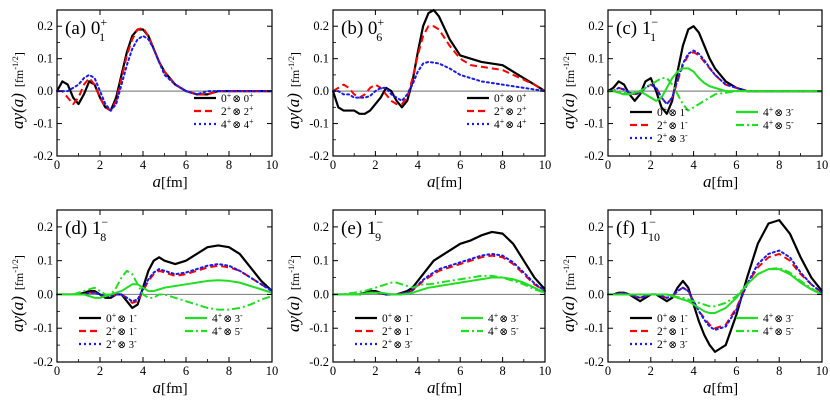 The width and height of the screenshot is (830, 400). I want to click on legend-label-rhs: ⊗ 4, so click(240, 125).